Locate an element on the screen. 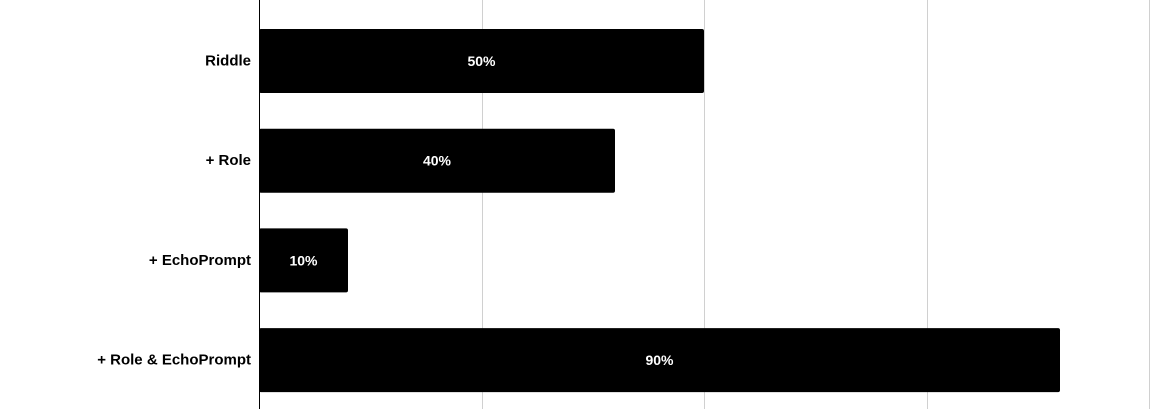 This screenshot has width=1168, height=409. data-label: 90% is located at coordinates (659, 360).